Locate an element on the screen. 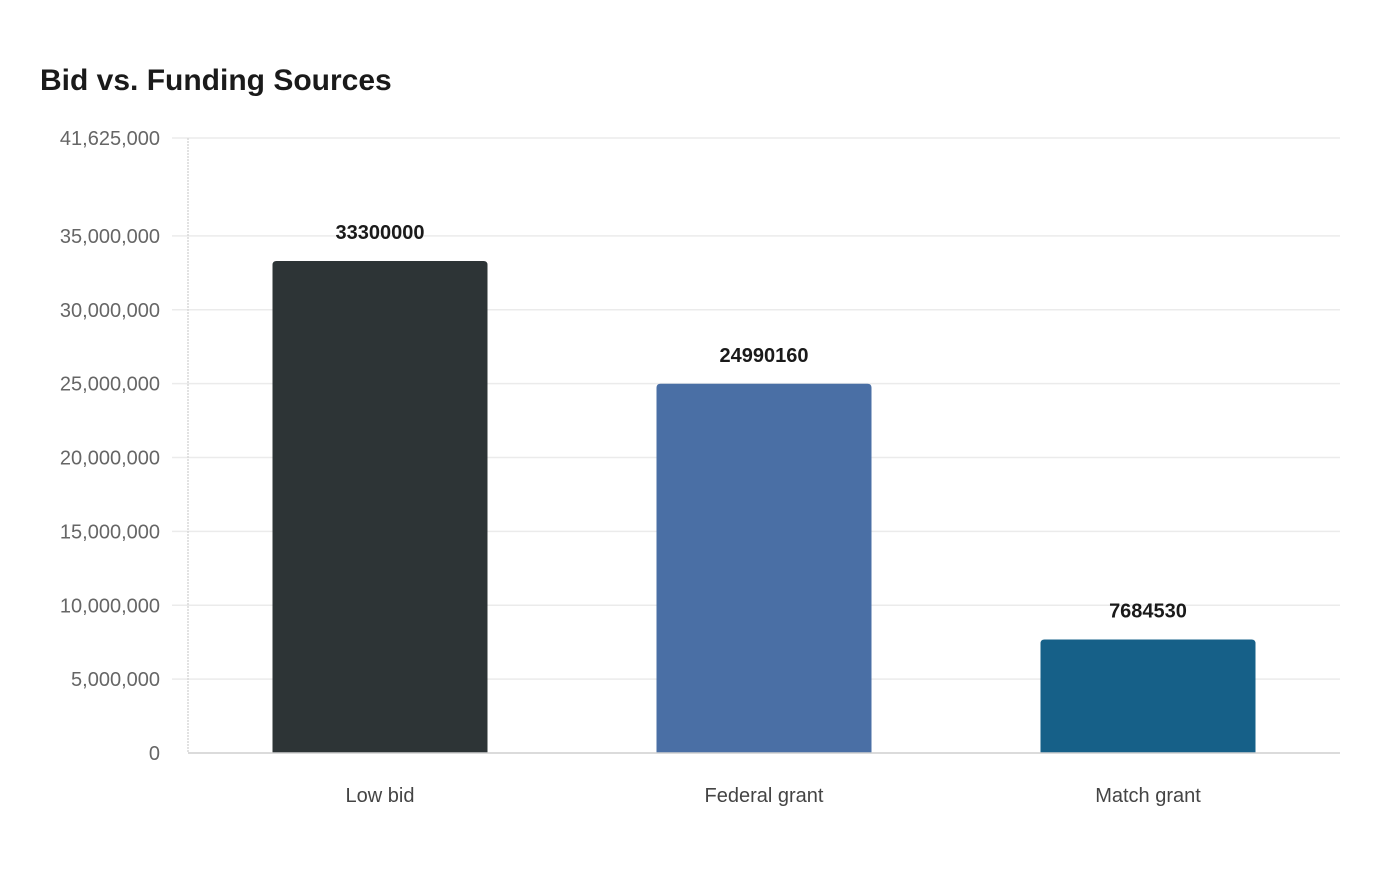 The image size is (1400, 880). y-tick-label: 5,000,000 is located at coordinates (115, 680).